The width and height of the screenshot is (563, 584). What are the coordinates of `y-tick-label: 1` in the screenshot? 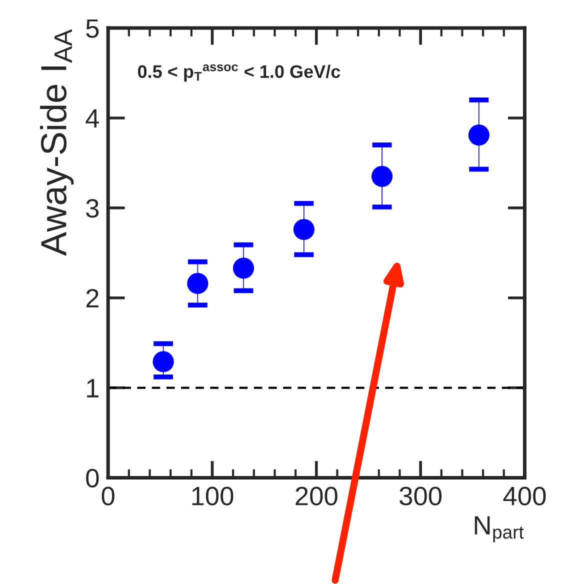 It's located at (92, 388).